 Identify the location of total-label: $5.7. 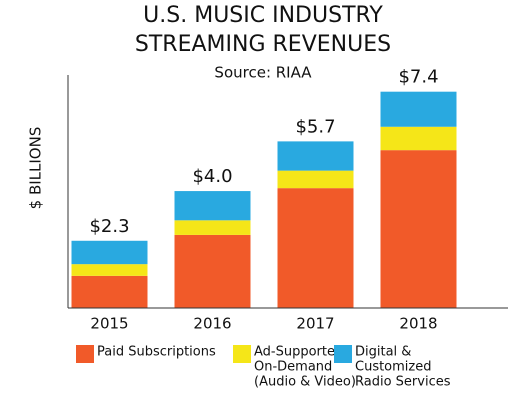
(315, 126).